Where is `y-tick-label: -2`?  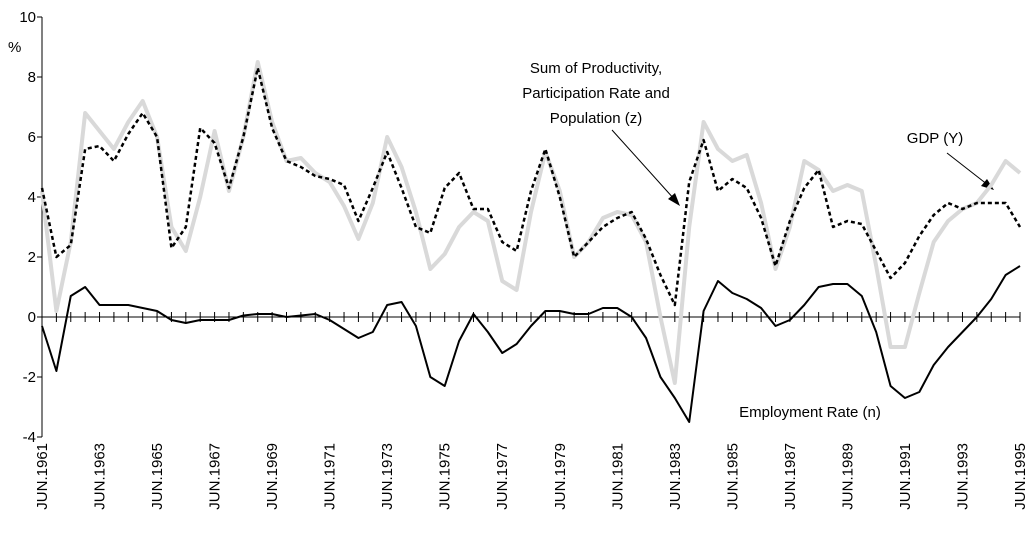
y-tick-label: -2 is located at coordinates (29, 377).